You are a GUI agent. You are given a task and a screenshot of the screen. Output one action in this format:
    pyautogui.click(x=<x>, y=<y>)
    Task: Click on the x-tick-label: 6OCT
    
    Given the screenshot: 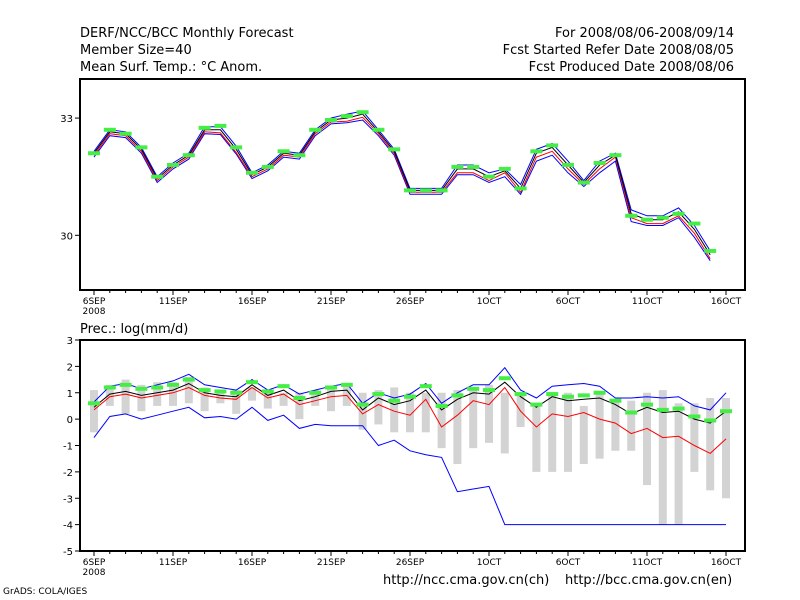 What is the action you would take?
    pyautogui.click(x=568, y=302)
    